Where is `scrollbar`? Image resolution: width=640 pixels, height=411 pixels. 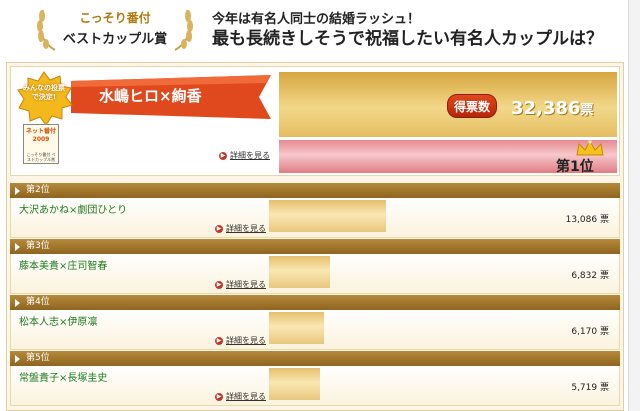
scrollbar is located at coordinates (634, 205).